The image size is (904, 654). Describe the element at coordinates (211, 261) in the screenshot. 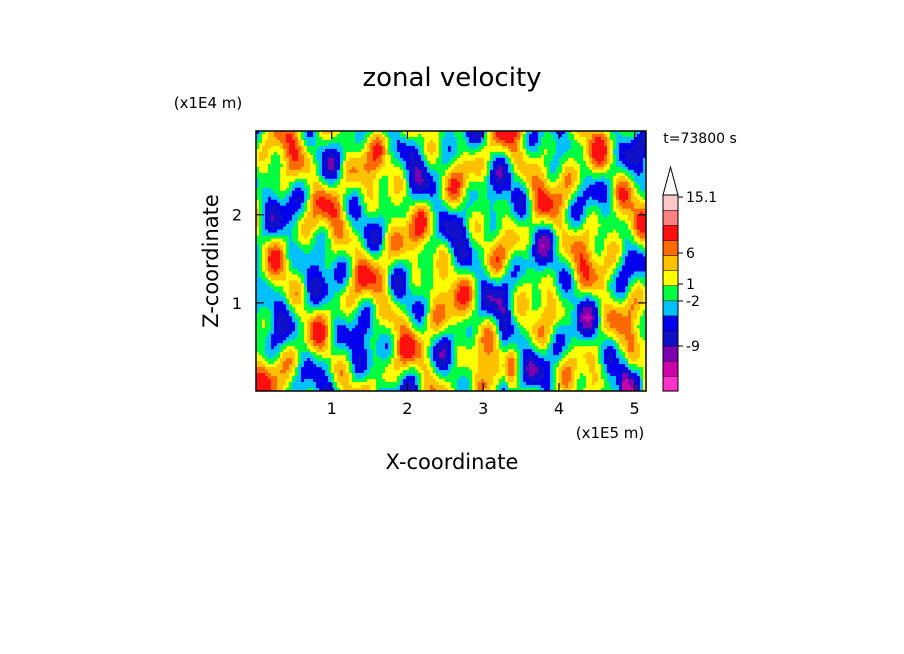

I see `y-axis-label: Z-coordinate` at that location.